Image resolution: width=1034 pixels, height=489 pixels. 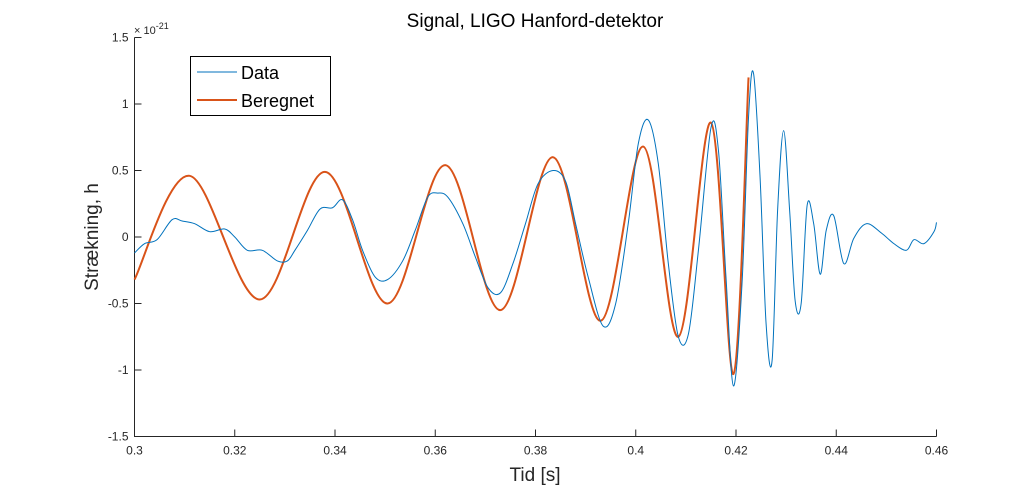 I want to click on x-axis-label: Tid [s], so click(x=534, y=475).